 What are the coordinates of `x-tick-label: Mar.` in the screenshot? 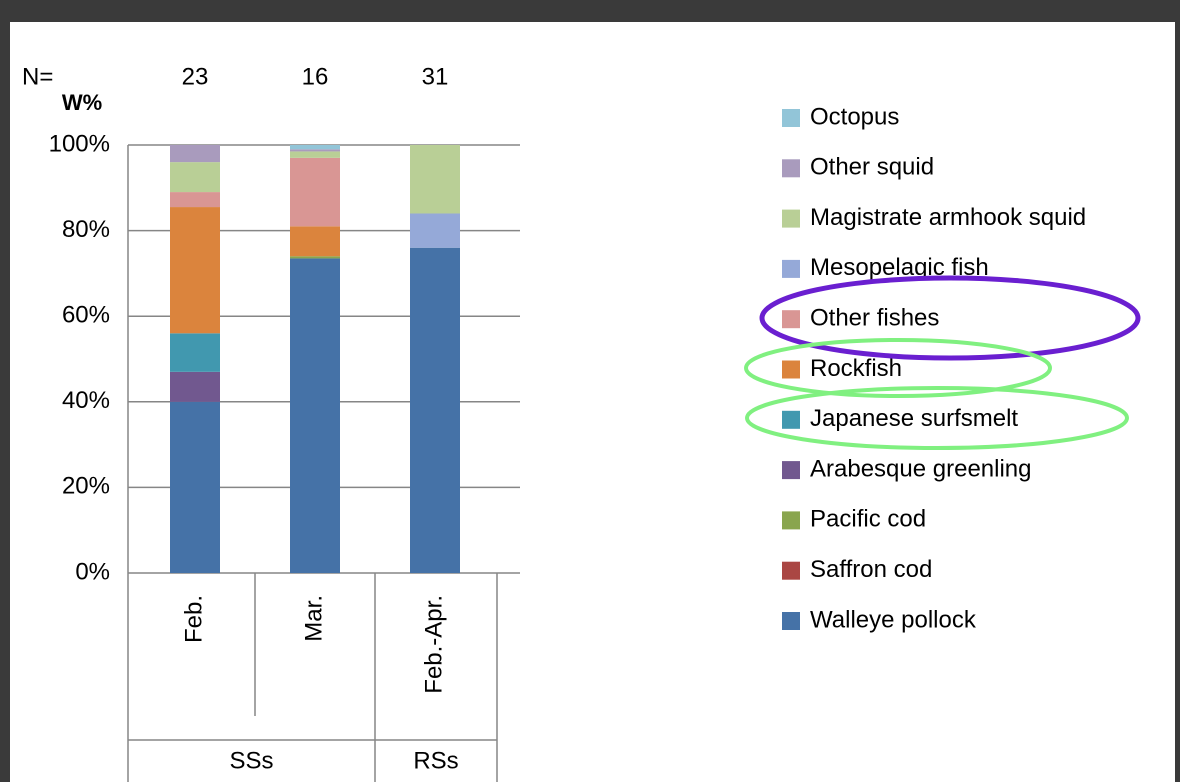 It's located at (313, 618).